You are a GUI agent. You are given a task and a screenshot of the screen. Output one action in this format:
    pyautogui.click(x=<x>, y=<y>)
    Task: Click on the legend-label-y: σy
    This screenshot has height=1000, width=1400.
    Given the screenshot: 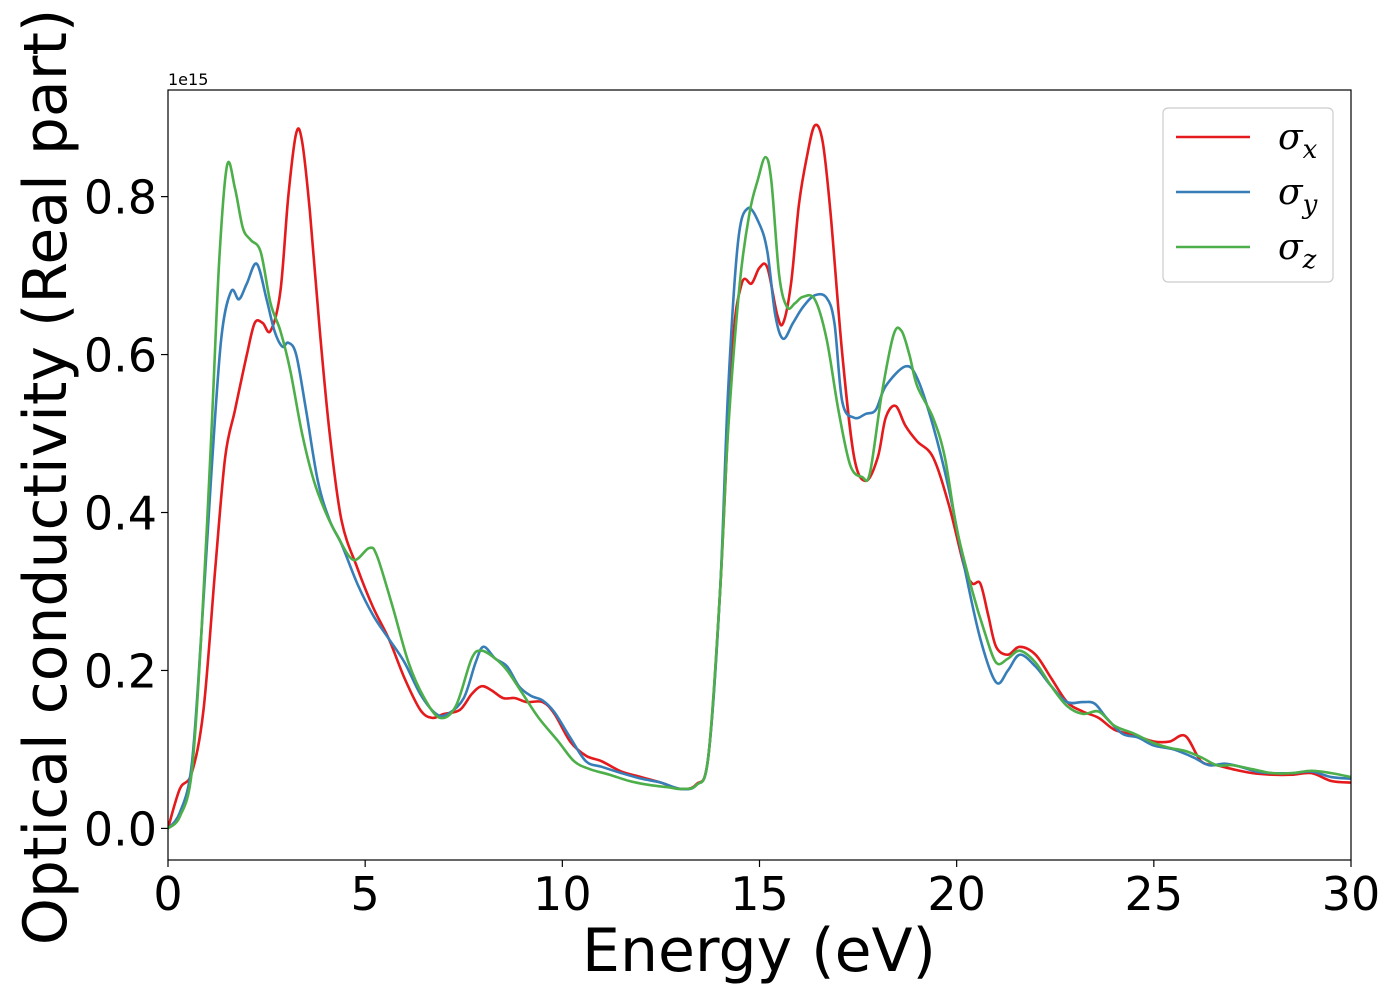 What is the action you would take?
    pyautogui.click(x=1298, y=196)
    